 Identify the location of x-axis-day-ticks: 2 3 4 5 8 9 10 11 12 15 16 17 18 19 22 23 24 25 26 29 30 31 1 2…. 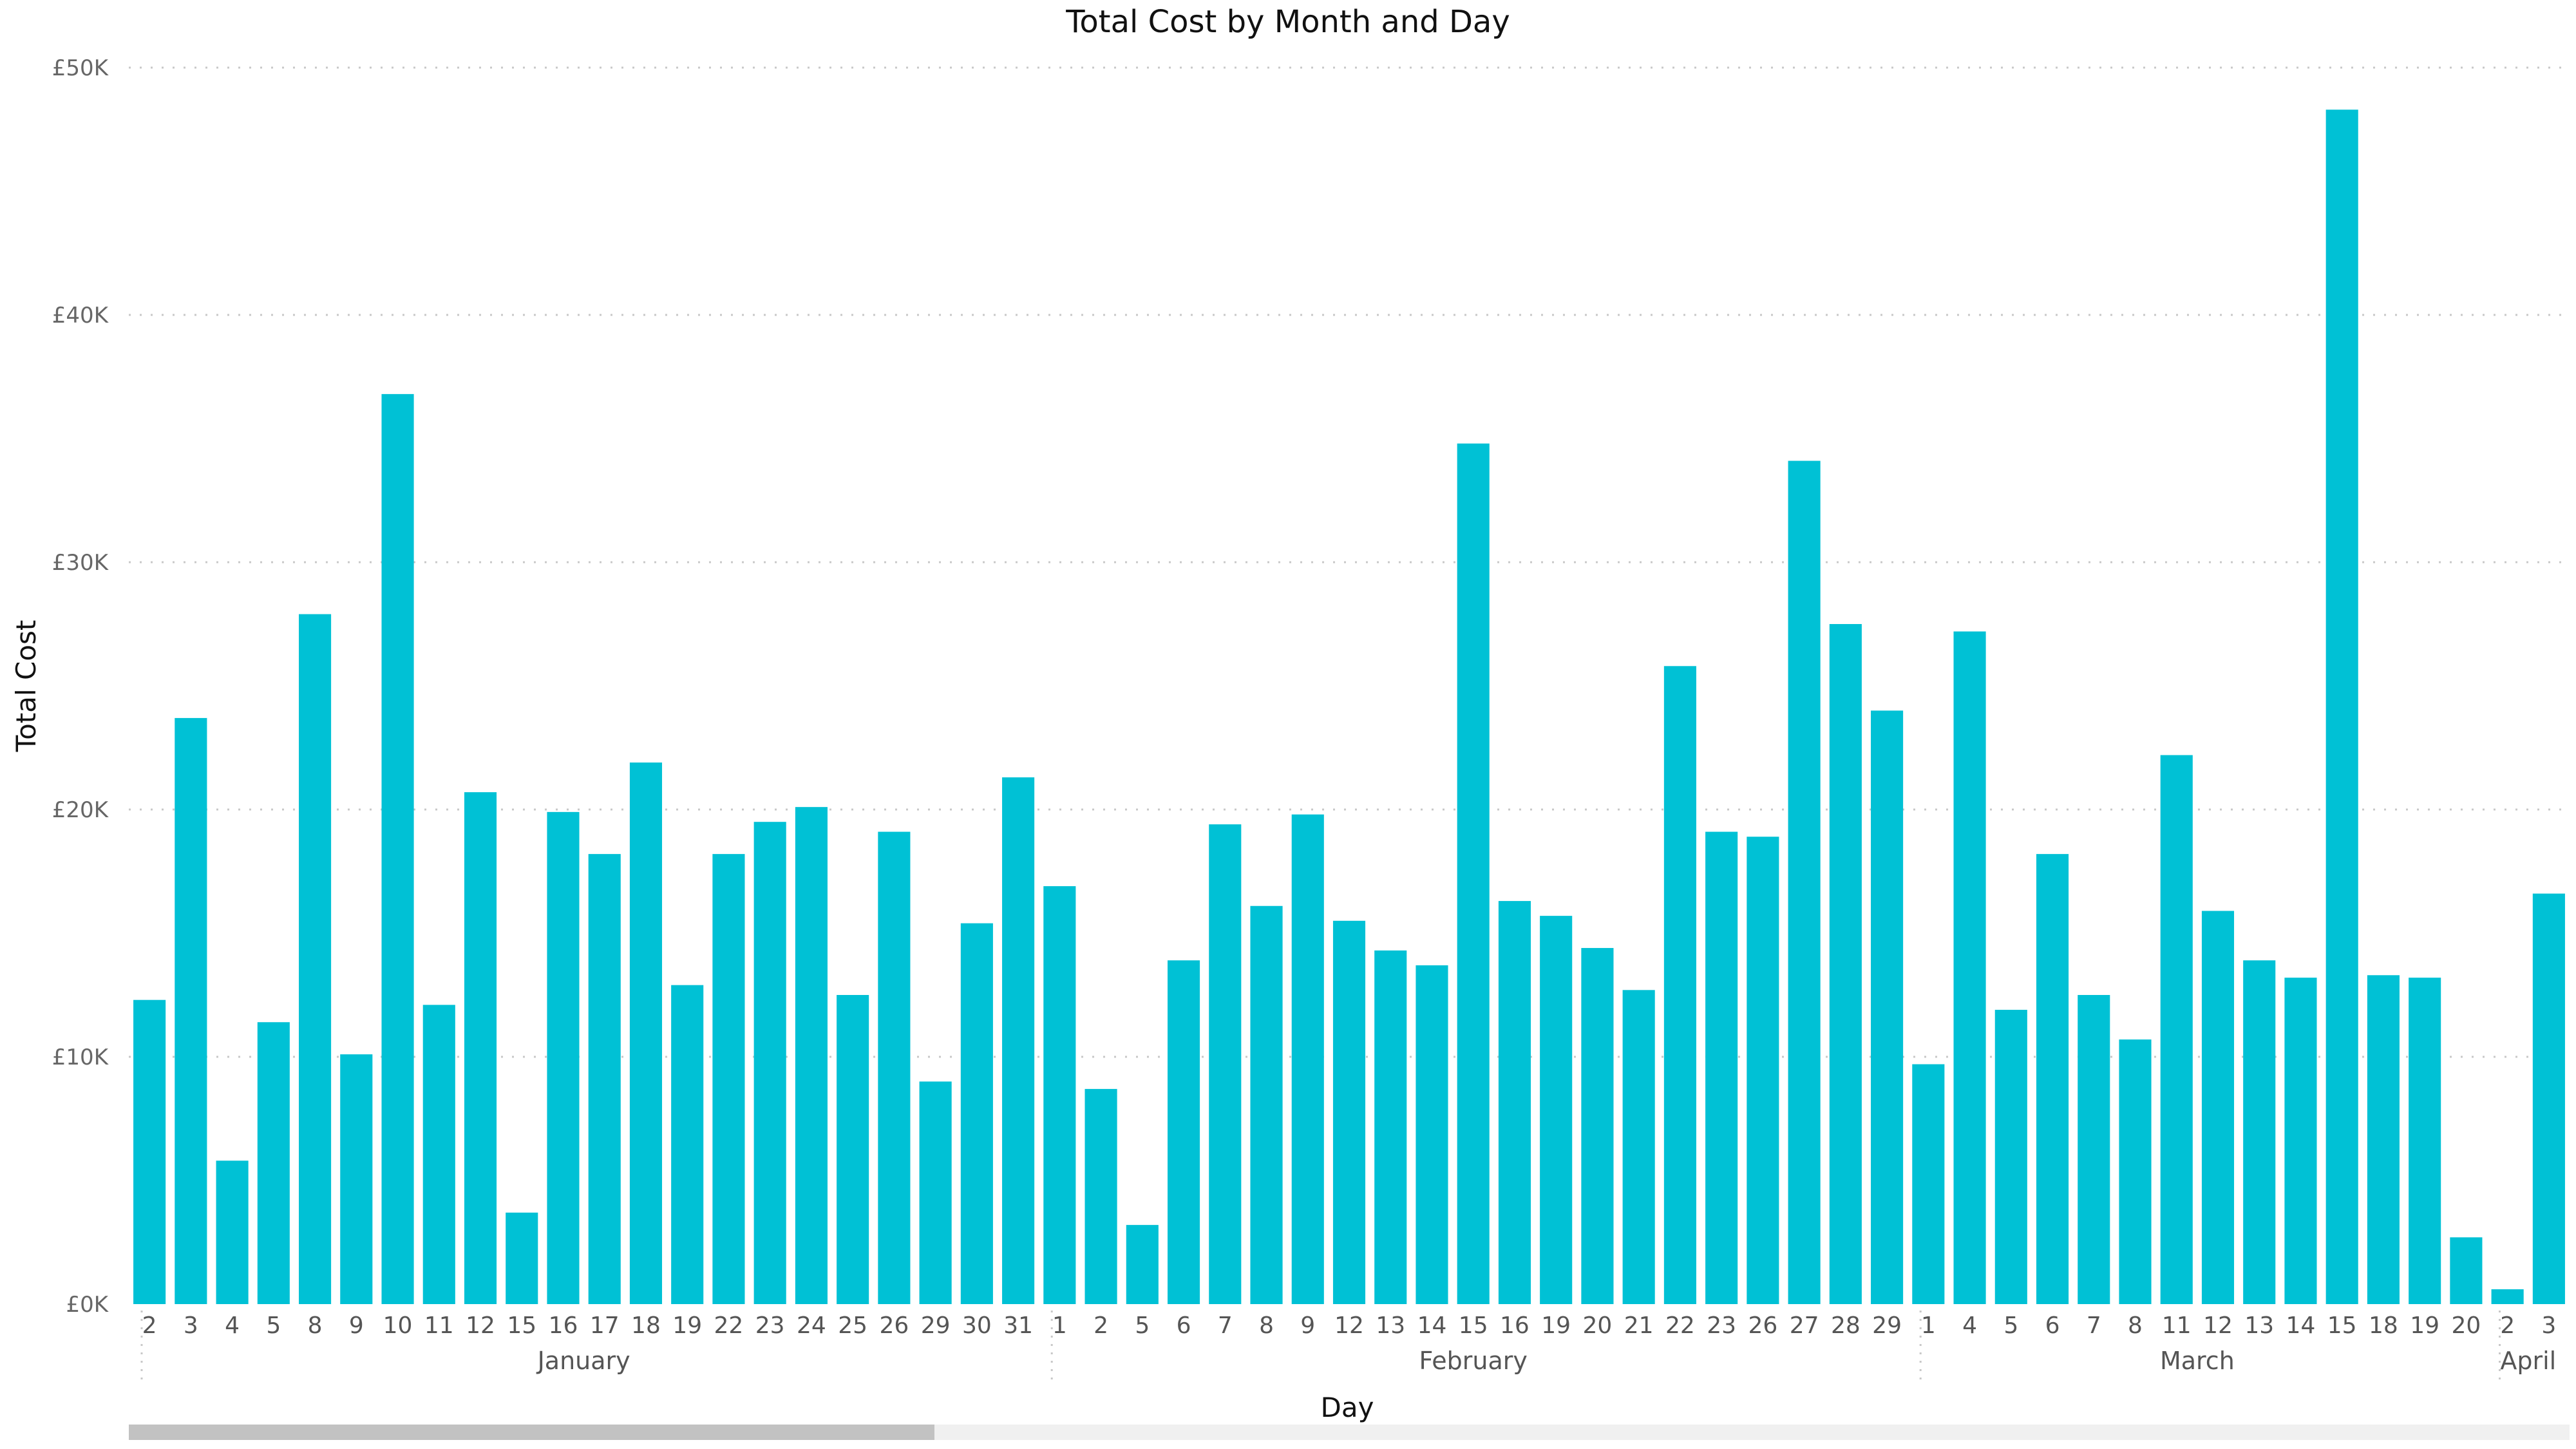
(1349, 1325).